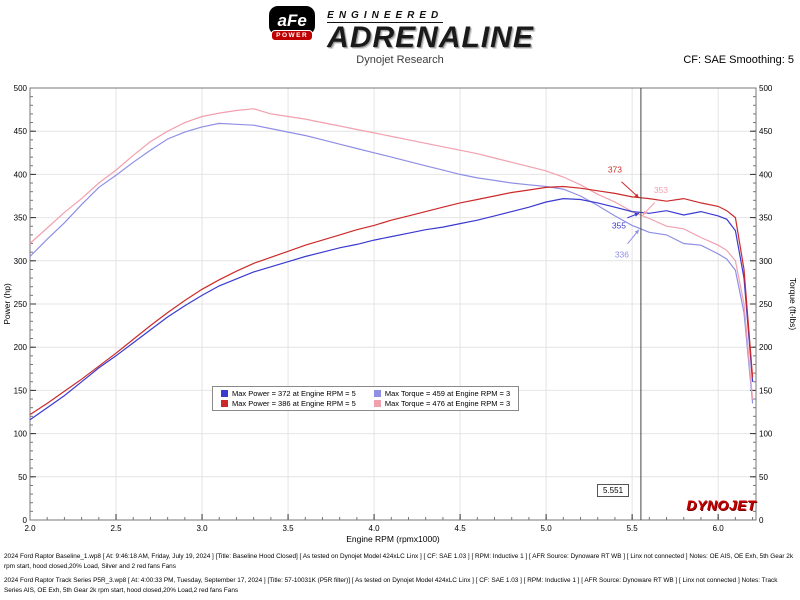  I want to click on dynojet-watermark: DYNOJET, so click(721, 505).